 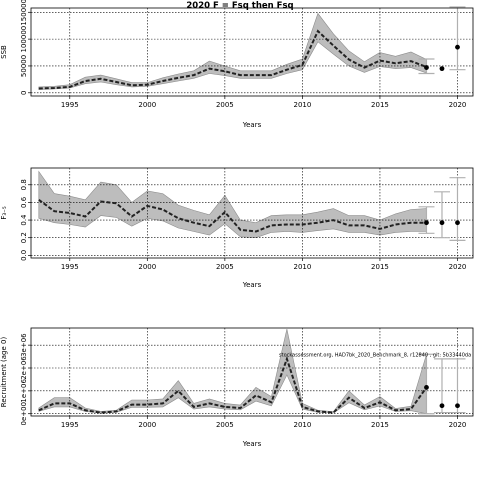 What do you see at coordinates (302, 105) in the screenshot?
I see `ssb-xtick-label-2010: 2010` at bounding box center [302, 105].